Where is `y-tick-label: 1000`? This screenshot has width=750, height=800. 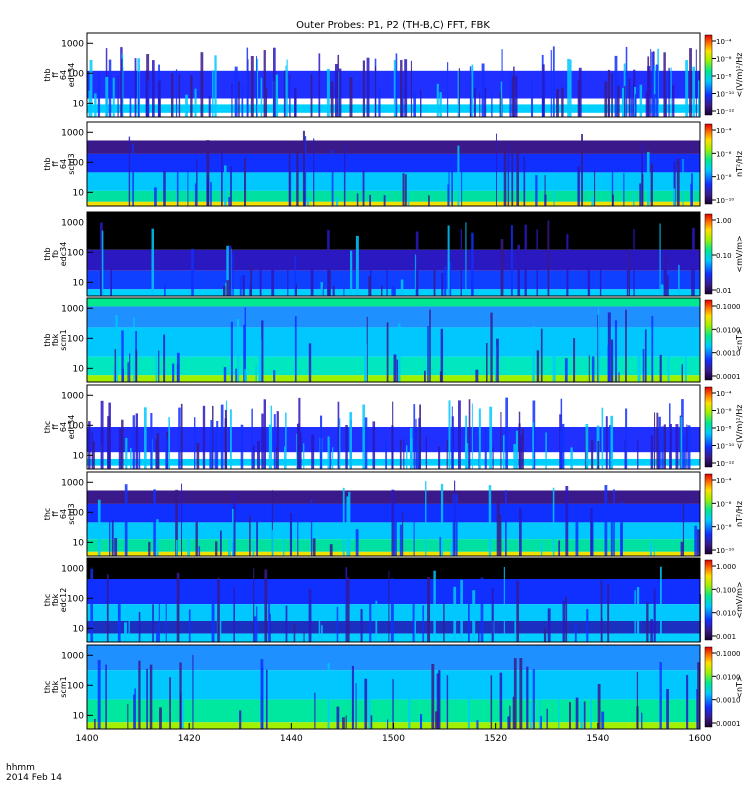 y-tick-label: 1000 is located at coordinates (72, 483).